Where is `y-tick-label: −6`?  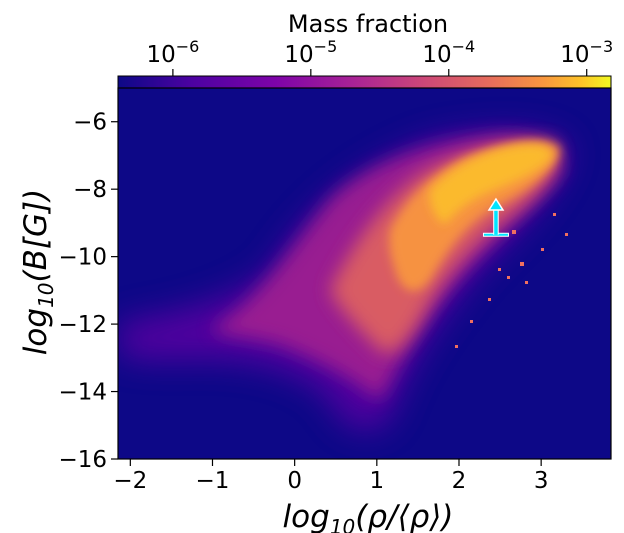
y-tick-label: −6 is located at coordinates (90, 123).